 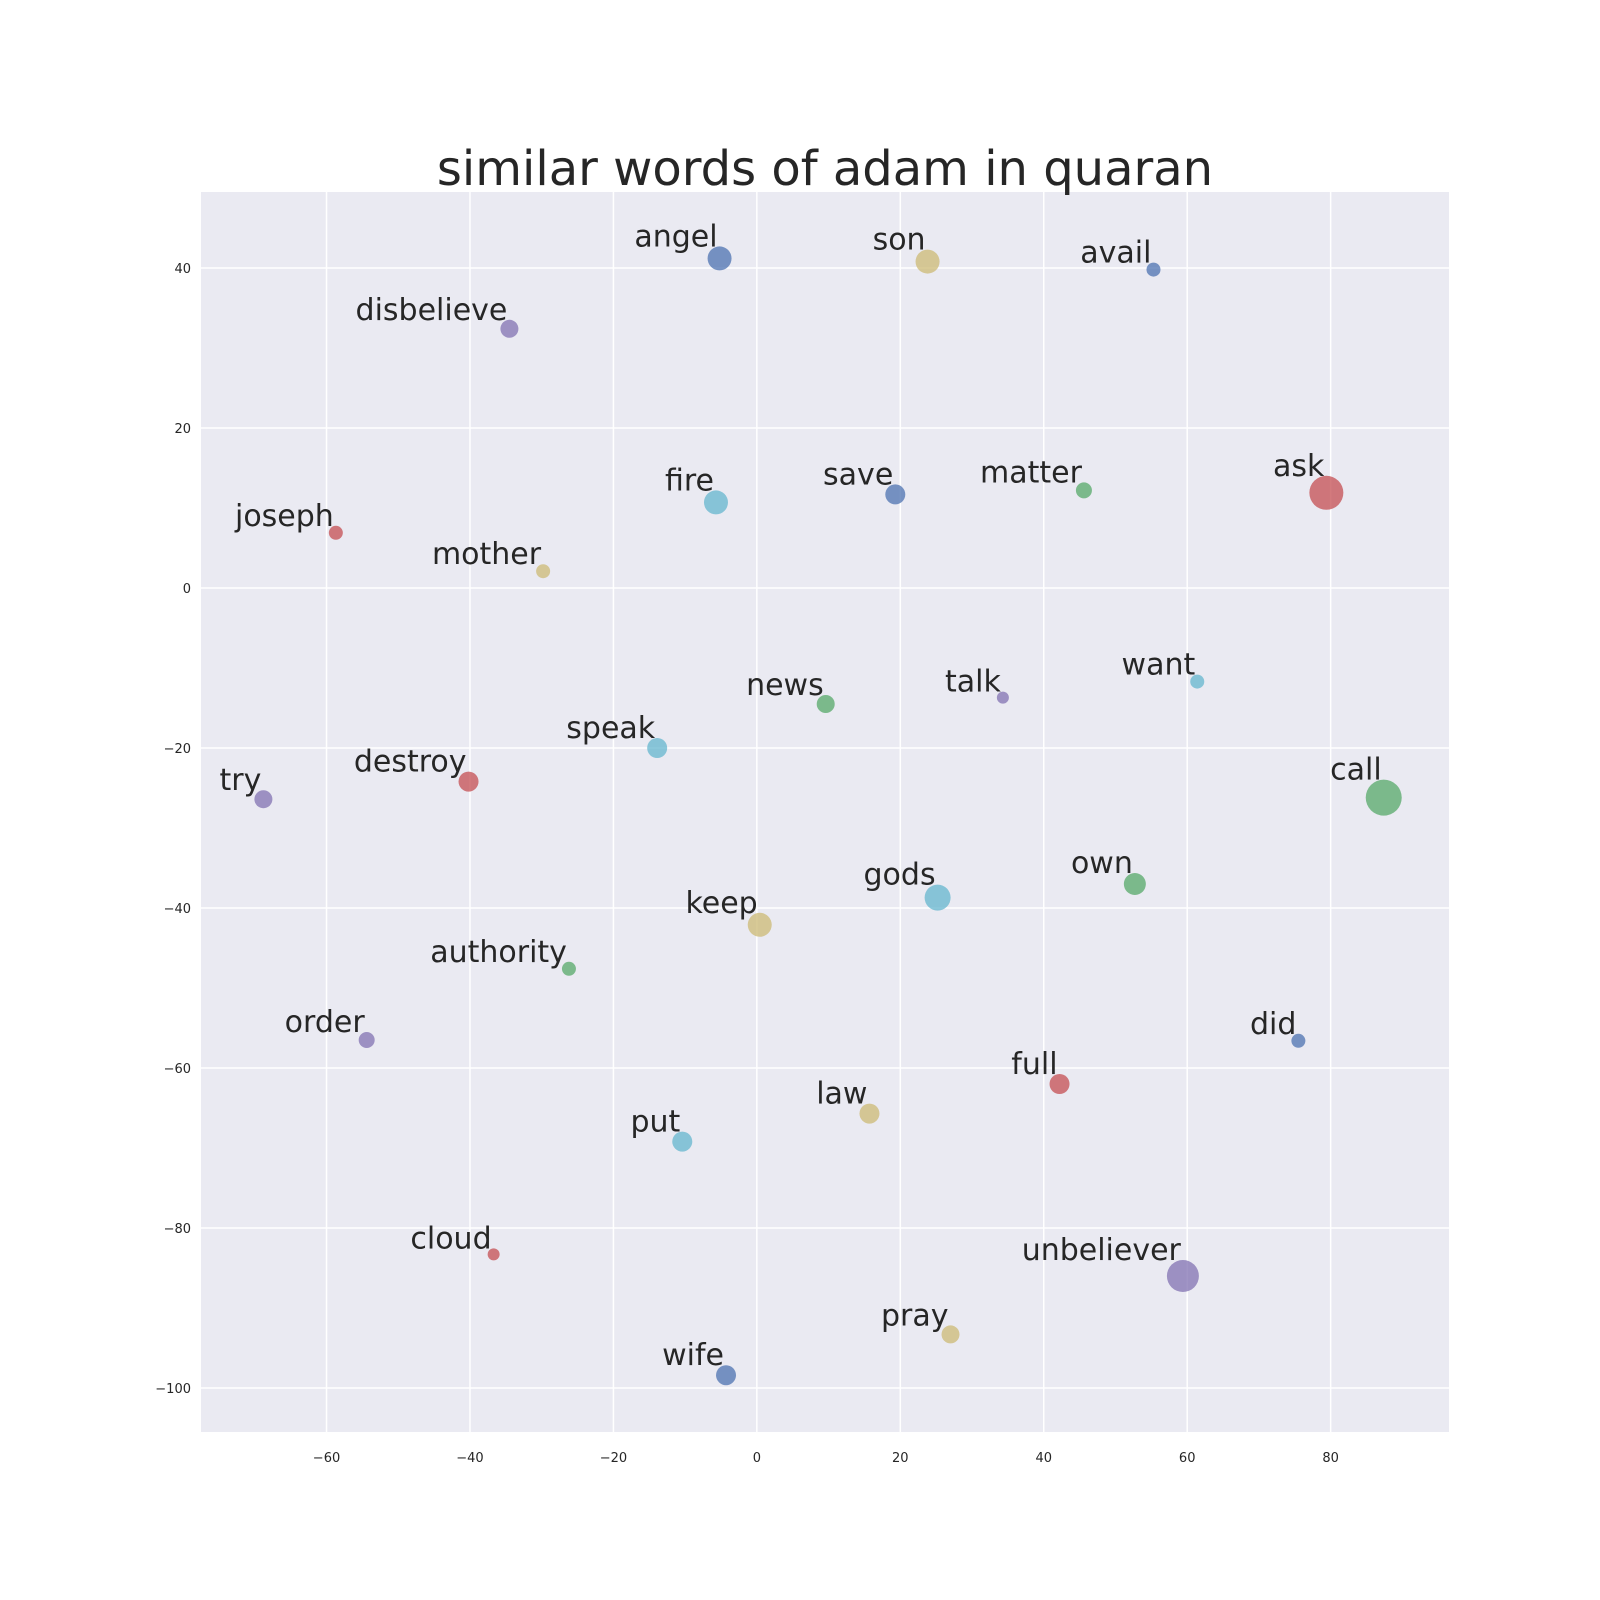 What do you see at coordinates (432, 310) in the screenshot?
I see `data-label-disbelieve: disbelieve` at bounding box center [432, 310].